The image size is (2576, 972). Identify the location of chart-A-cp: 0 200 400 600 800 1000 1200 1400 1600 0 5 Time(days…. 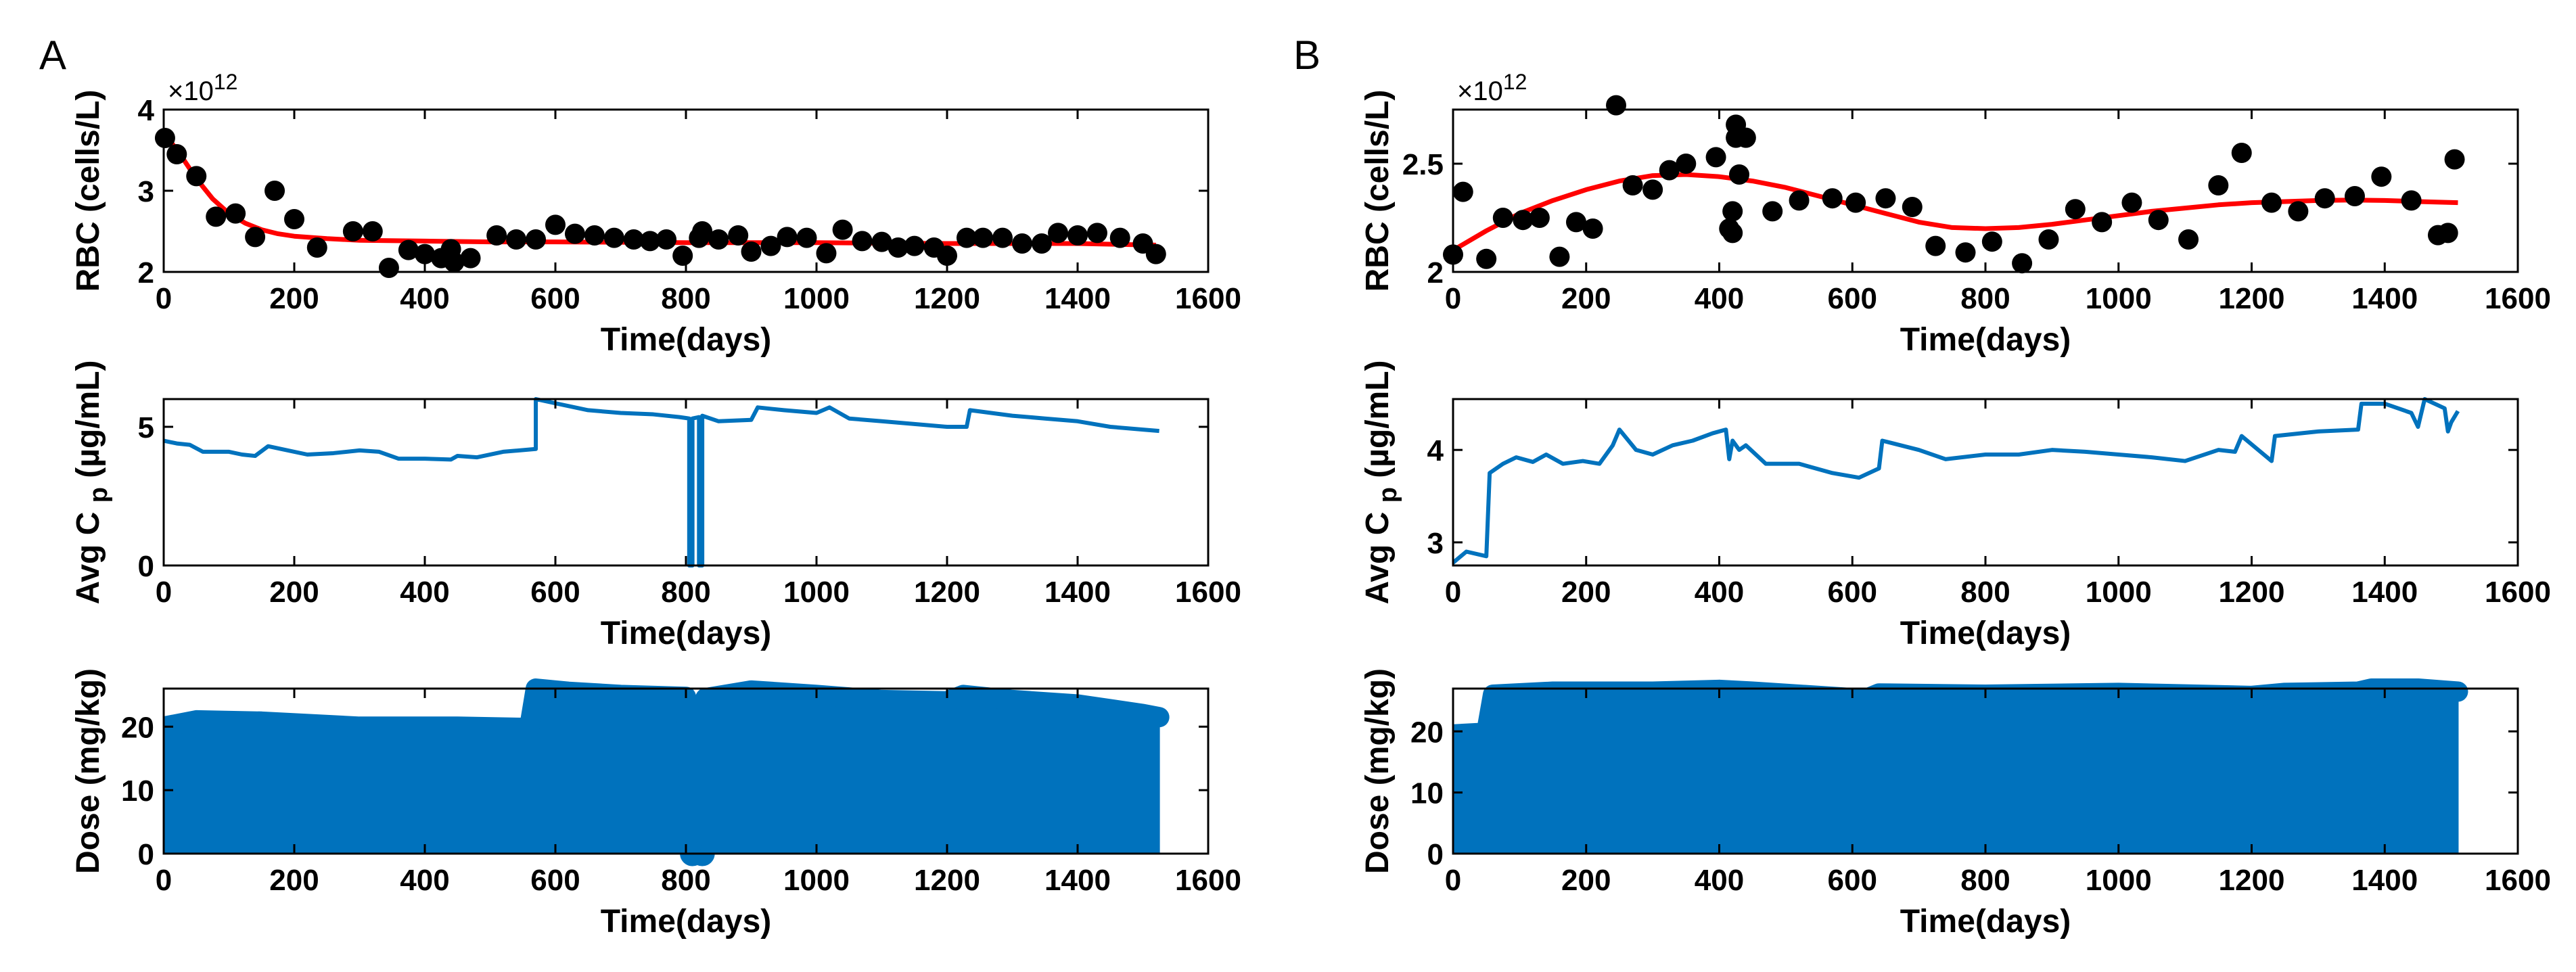
(655, 505).